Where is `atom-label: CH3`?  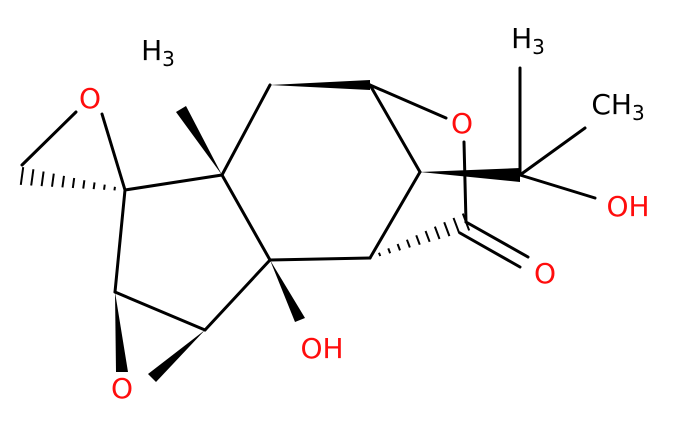 atom-label: CH3 is located at coordinates (617, 106).